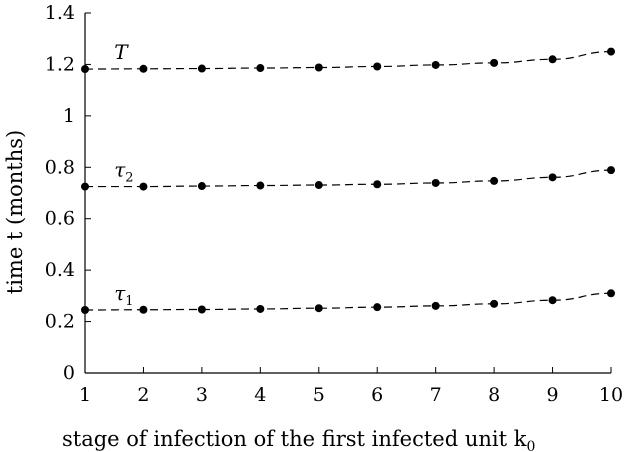 Image resolution: width=629 pixels, height=452 pixels. I want to click on series-label-main: T, so click(121, 52).